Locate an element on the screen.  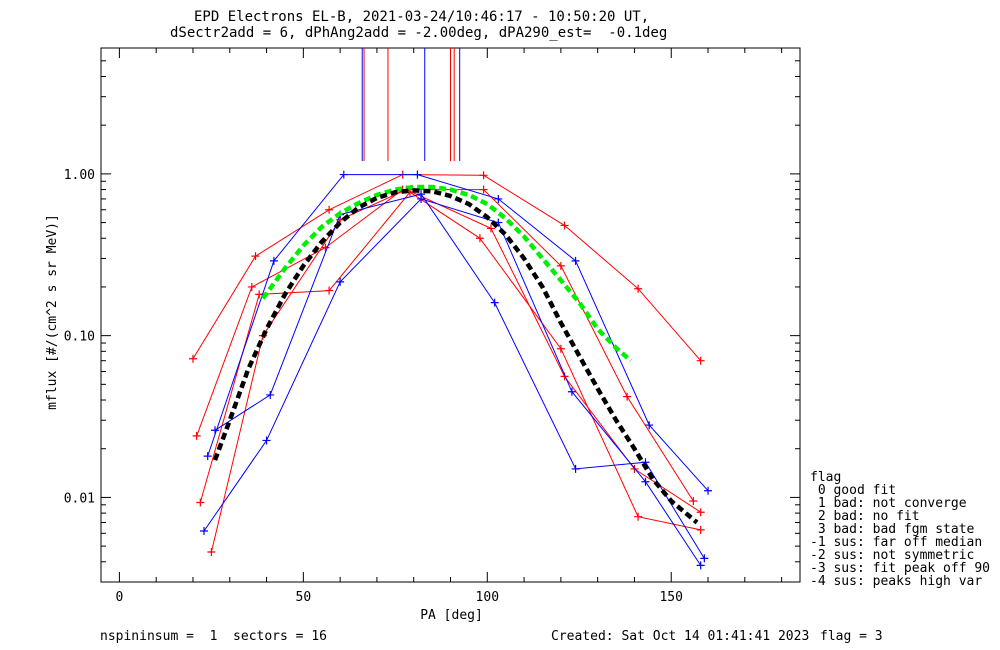
legend-item: 3 bad: bad fgm state is located at coordinates (892, 529).